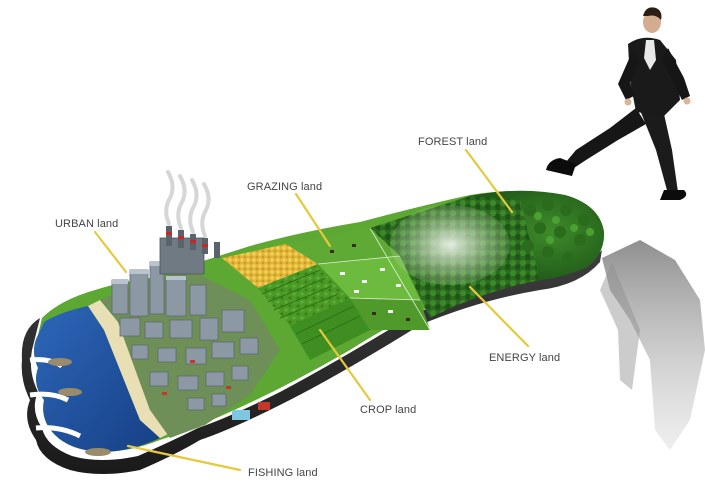 This screenshot has height=486, width=705. What do you see at coordinates (87, 224) in the screenshot?
I see `urban-land-label: URBAN land` at bounding box center [87, 224].